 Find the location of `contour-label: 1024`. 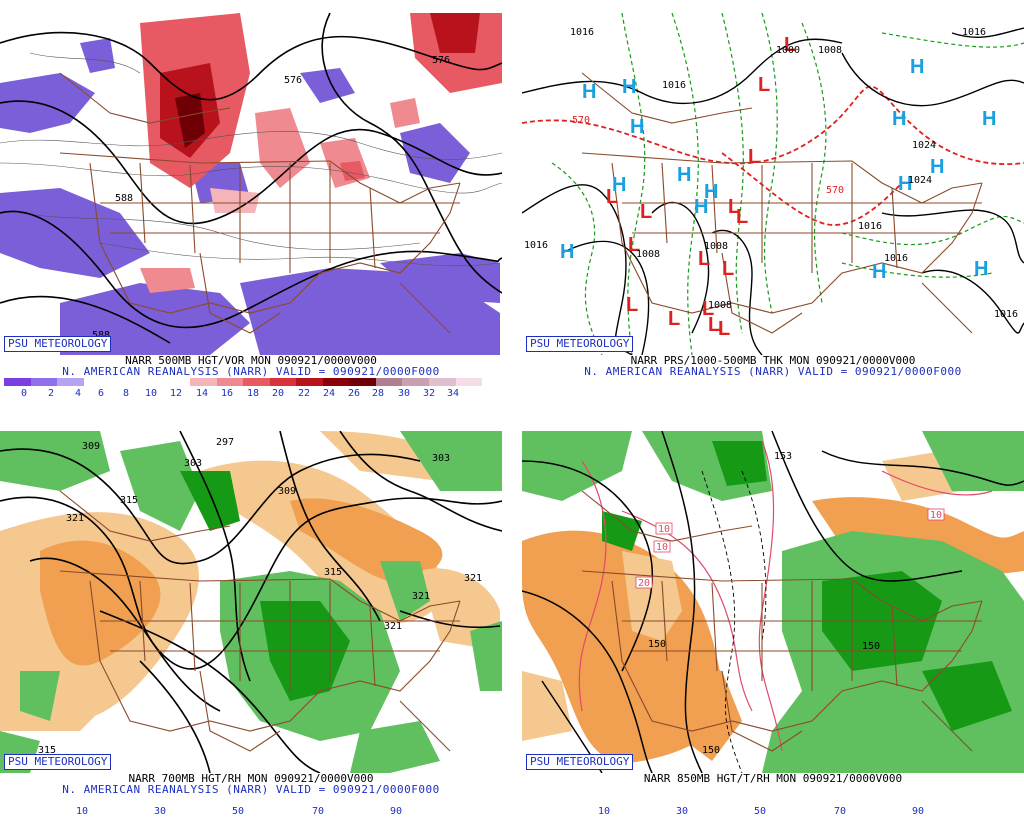

contour-label: 1024 is located at coordinates (924, 145).